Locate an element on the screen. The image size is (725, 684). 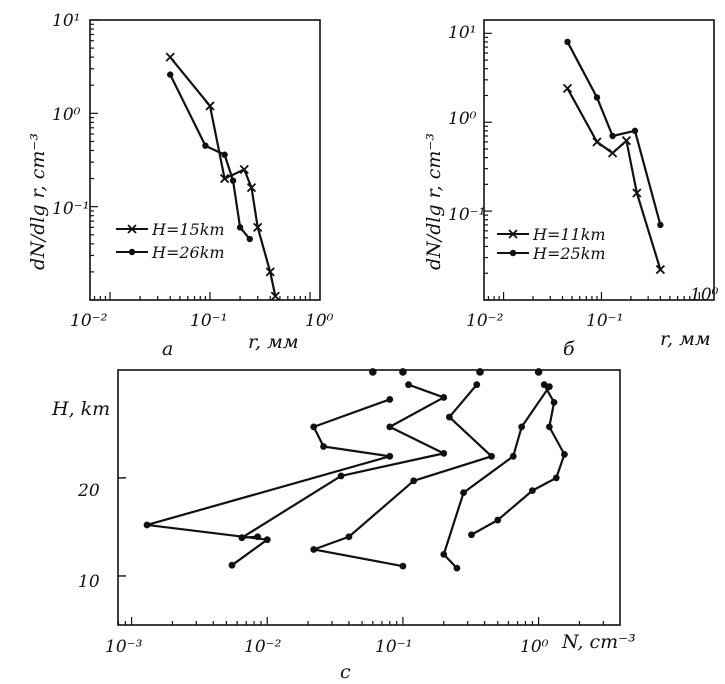
panel-b-minor-ticks is located at coordinates (592, 166).